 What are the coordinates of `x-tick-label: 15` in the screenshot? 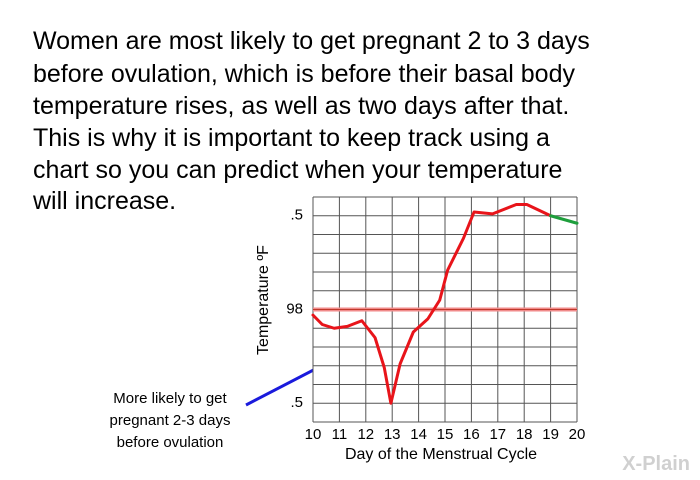 It's located at (445, 434).